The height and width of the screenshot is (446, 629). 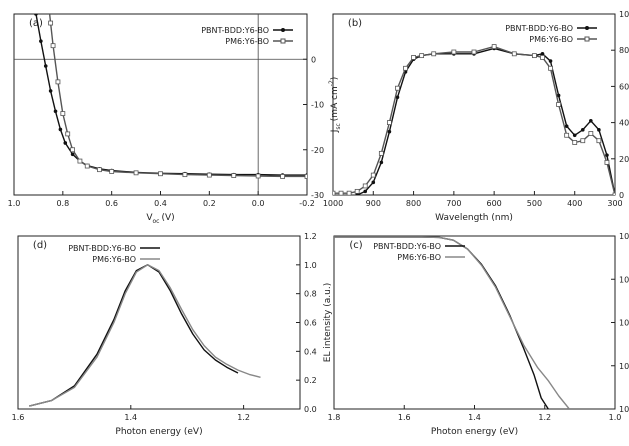 What do you see at coordinates (317, 195) in the screenshot?
I see `y-tick-label: -30` at bounding box center [317, 195].